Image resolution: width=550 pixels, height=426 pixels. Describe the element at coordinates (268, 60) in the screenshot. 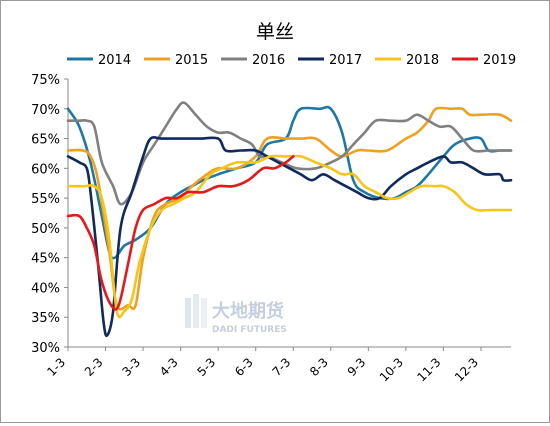

I see `legend-label-2016: 2016` at that location.